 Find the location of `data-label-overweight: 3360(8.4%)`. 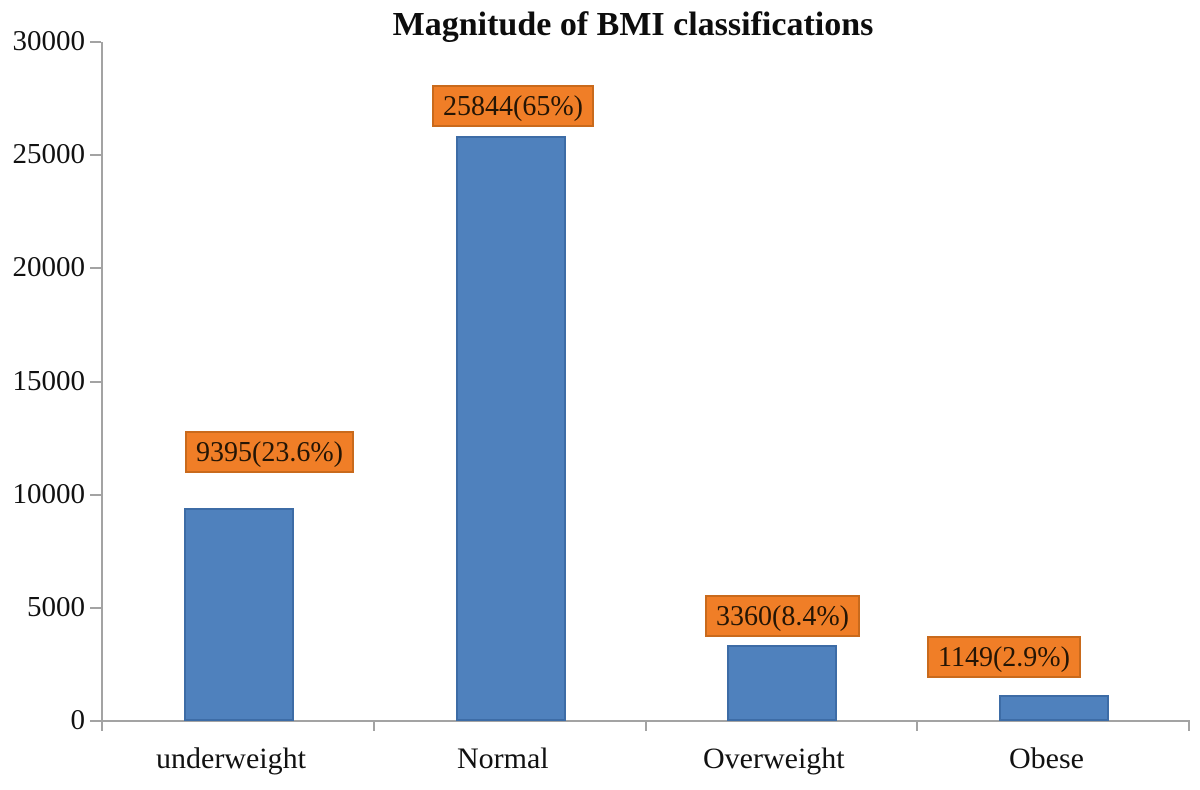

data-label-overweight: 3360(8.4%) is located at coordinates (782, 616).